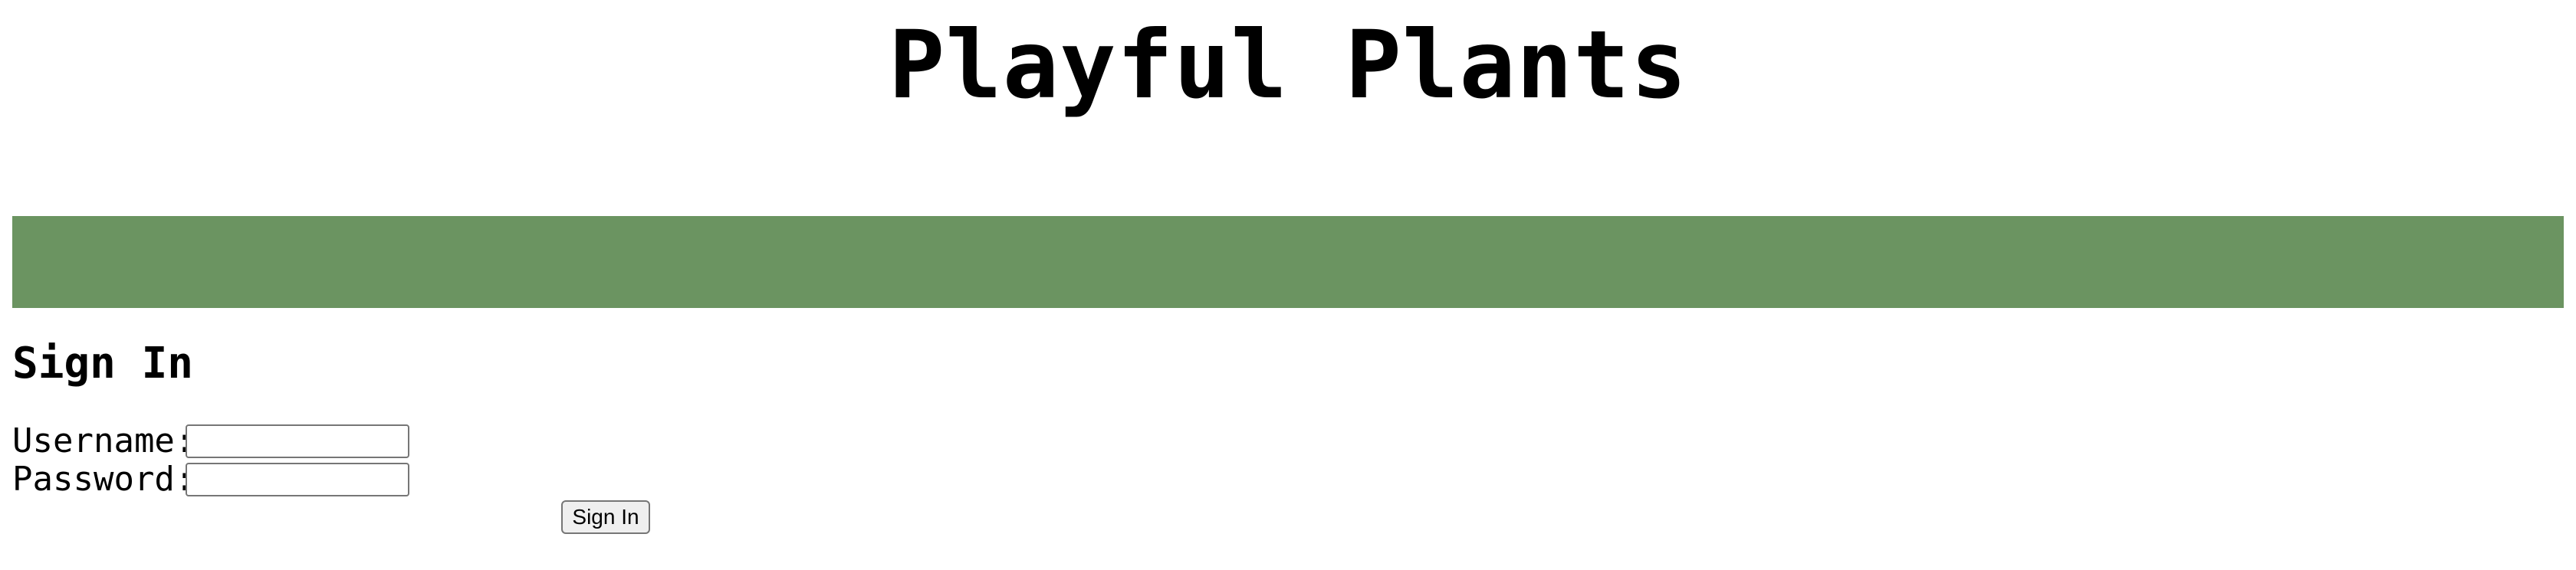 The image size is (2576, 570). I want to click on username-label: Username:, so click(104, 440).